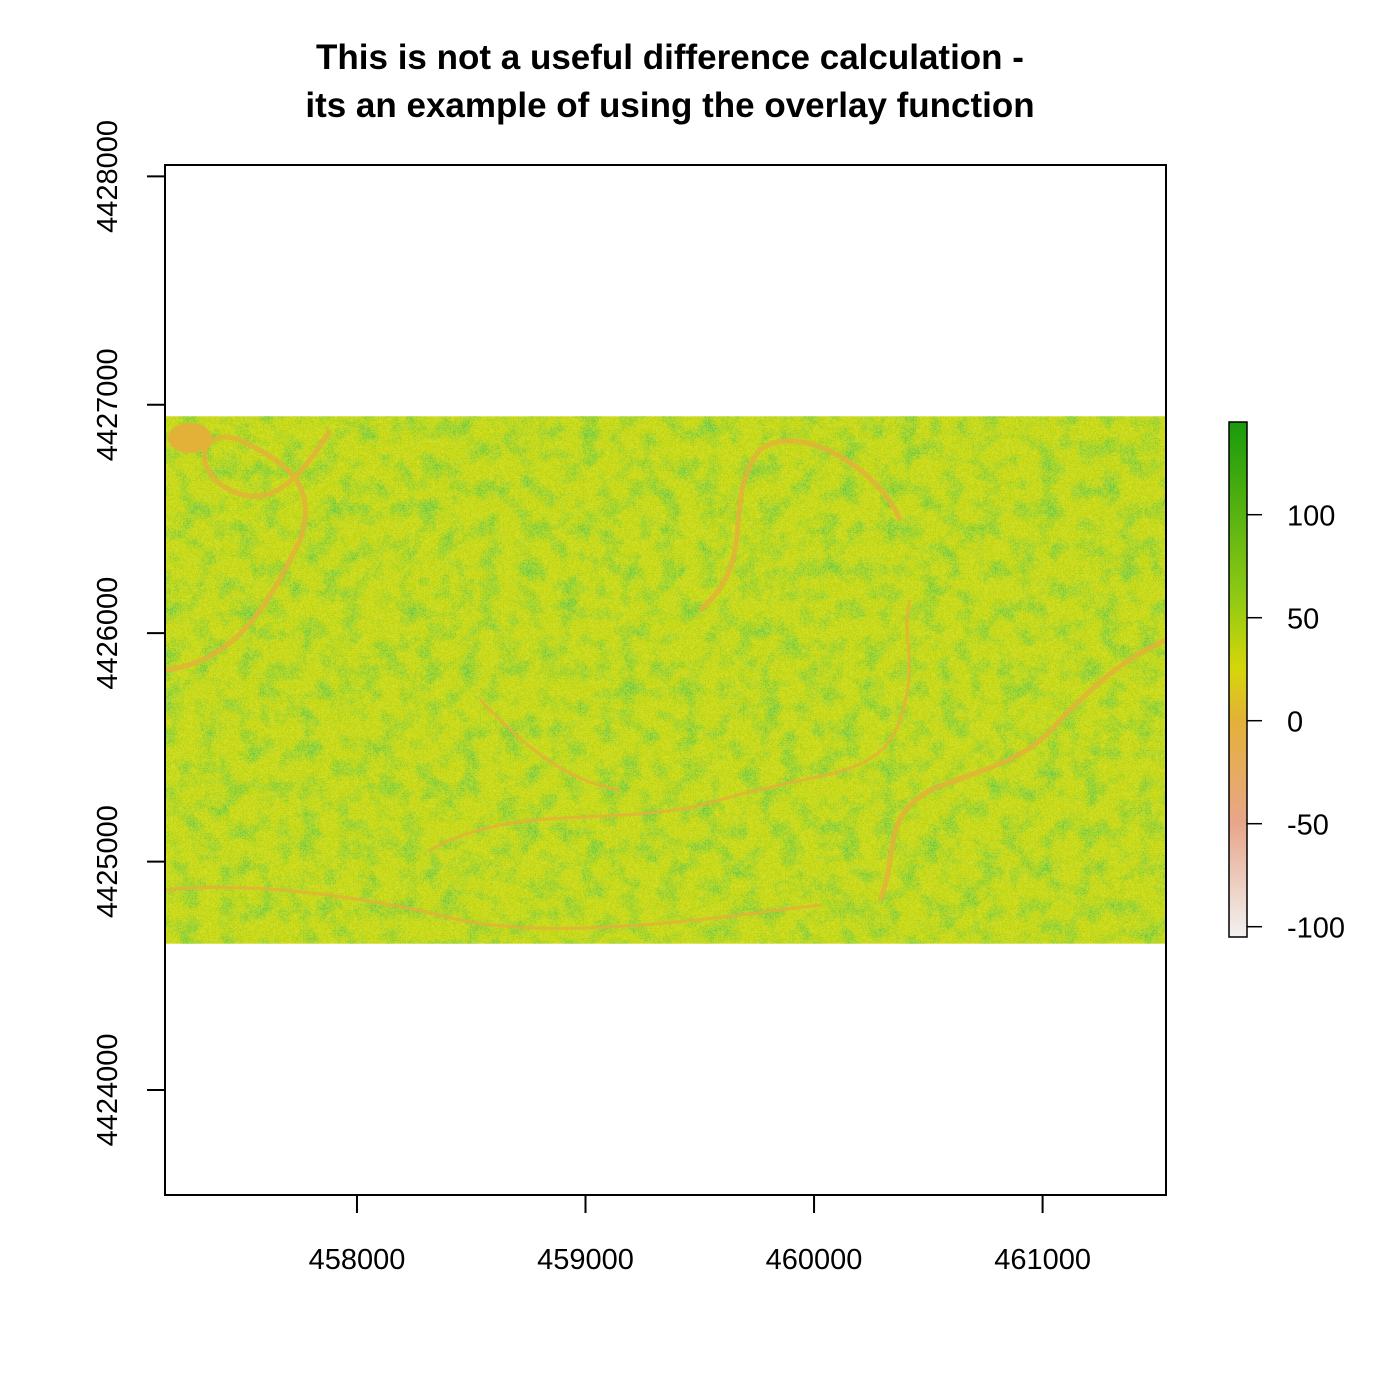 This screenshot has width=1400, height=1400. What do you see at coordinates (1042, 1260) in the screenshot?
I see `x-tick-label-3: 461000` at bounding box center [1042, 1260].